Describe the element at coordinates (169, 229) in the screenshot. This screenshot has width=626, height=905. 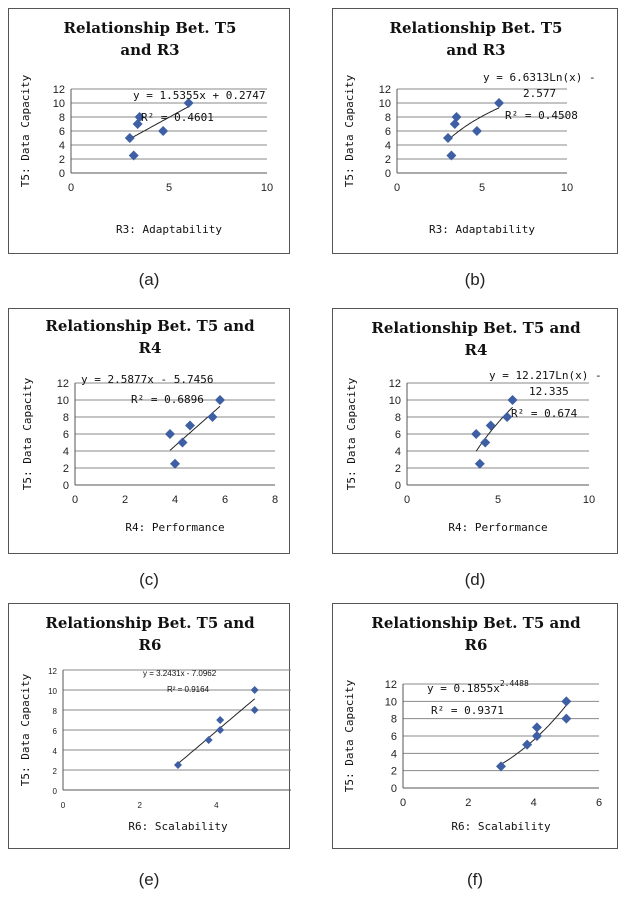
I see `x-axis-label: R3: Adaptability` at that location.